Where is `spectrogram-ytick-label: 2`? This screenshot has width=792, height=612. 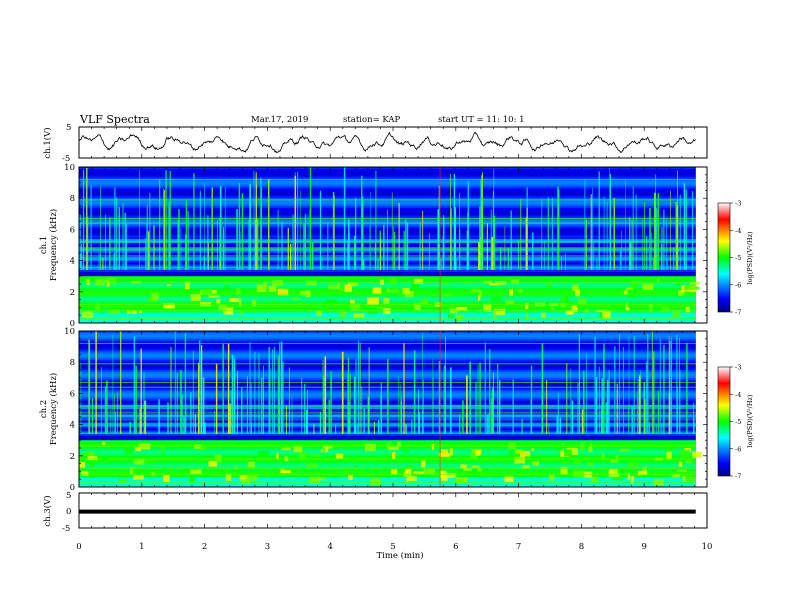 spectrogram-ytick-label: 2 is located at coordinates (72, 457).